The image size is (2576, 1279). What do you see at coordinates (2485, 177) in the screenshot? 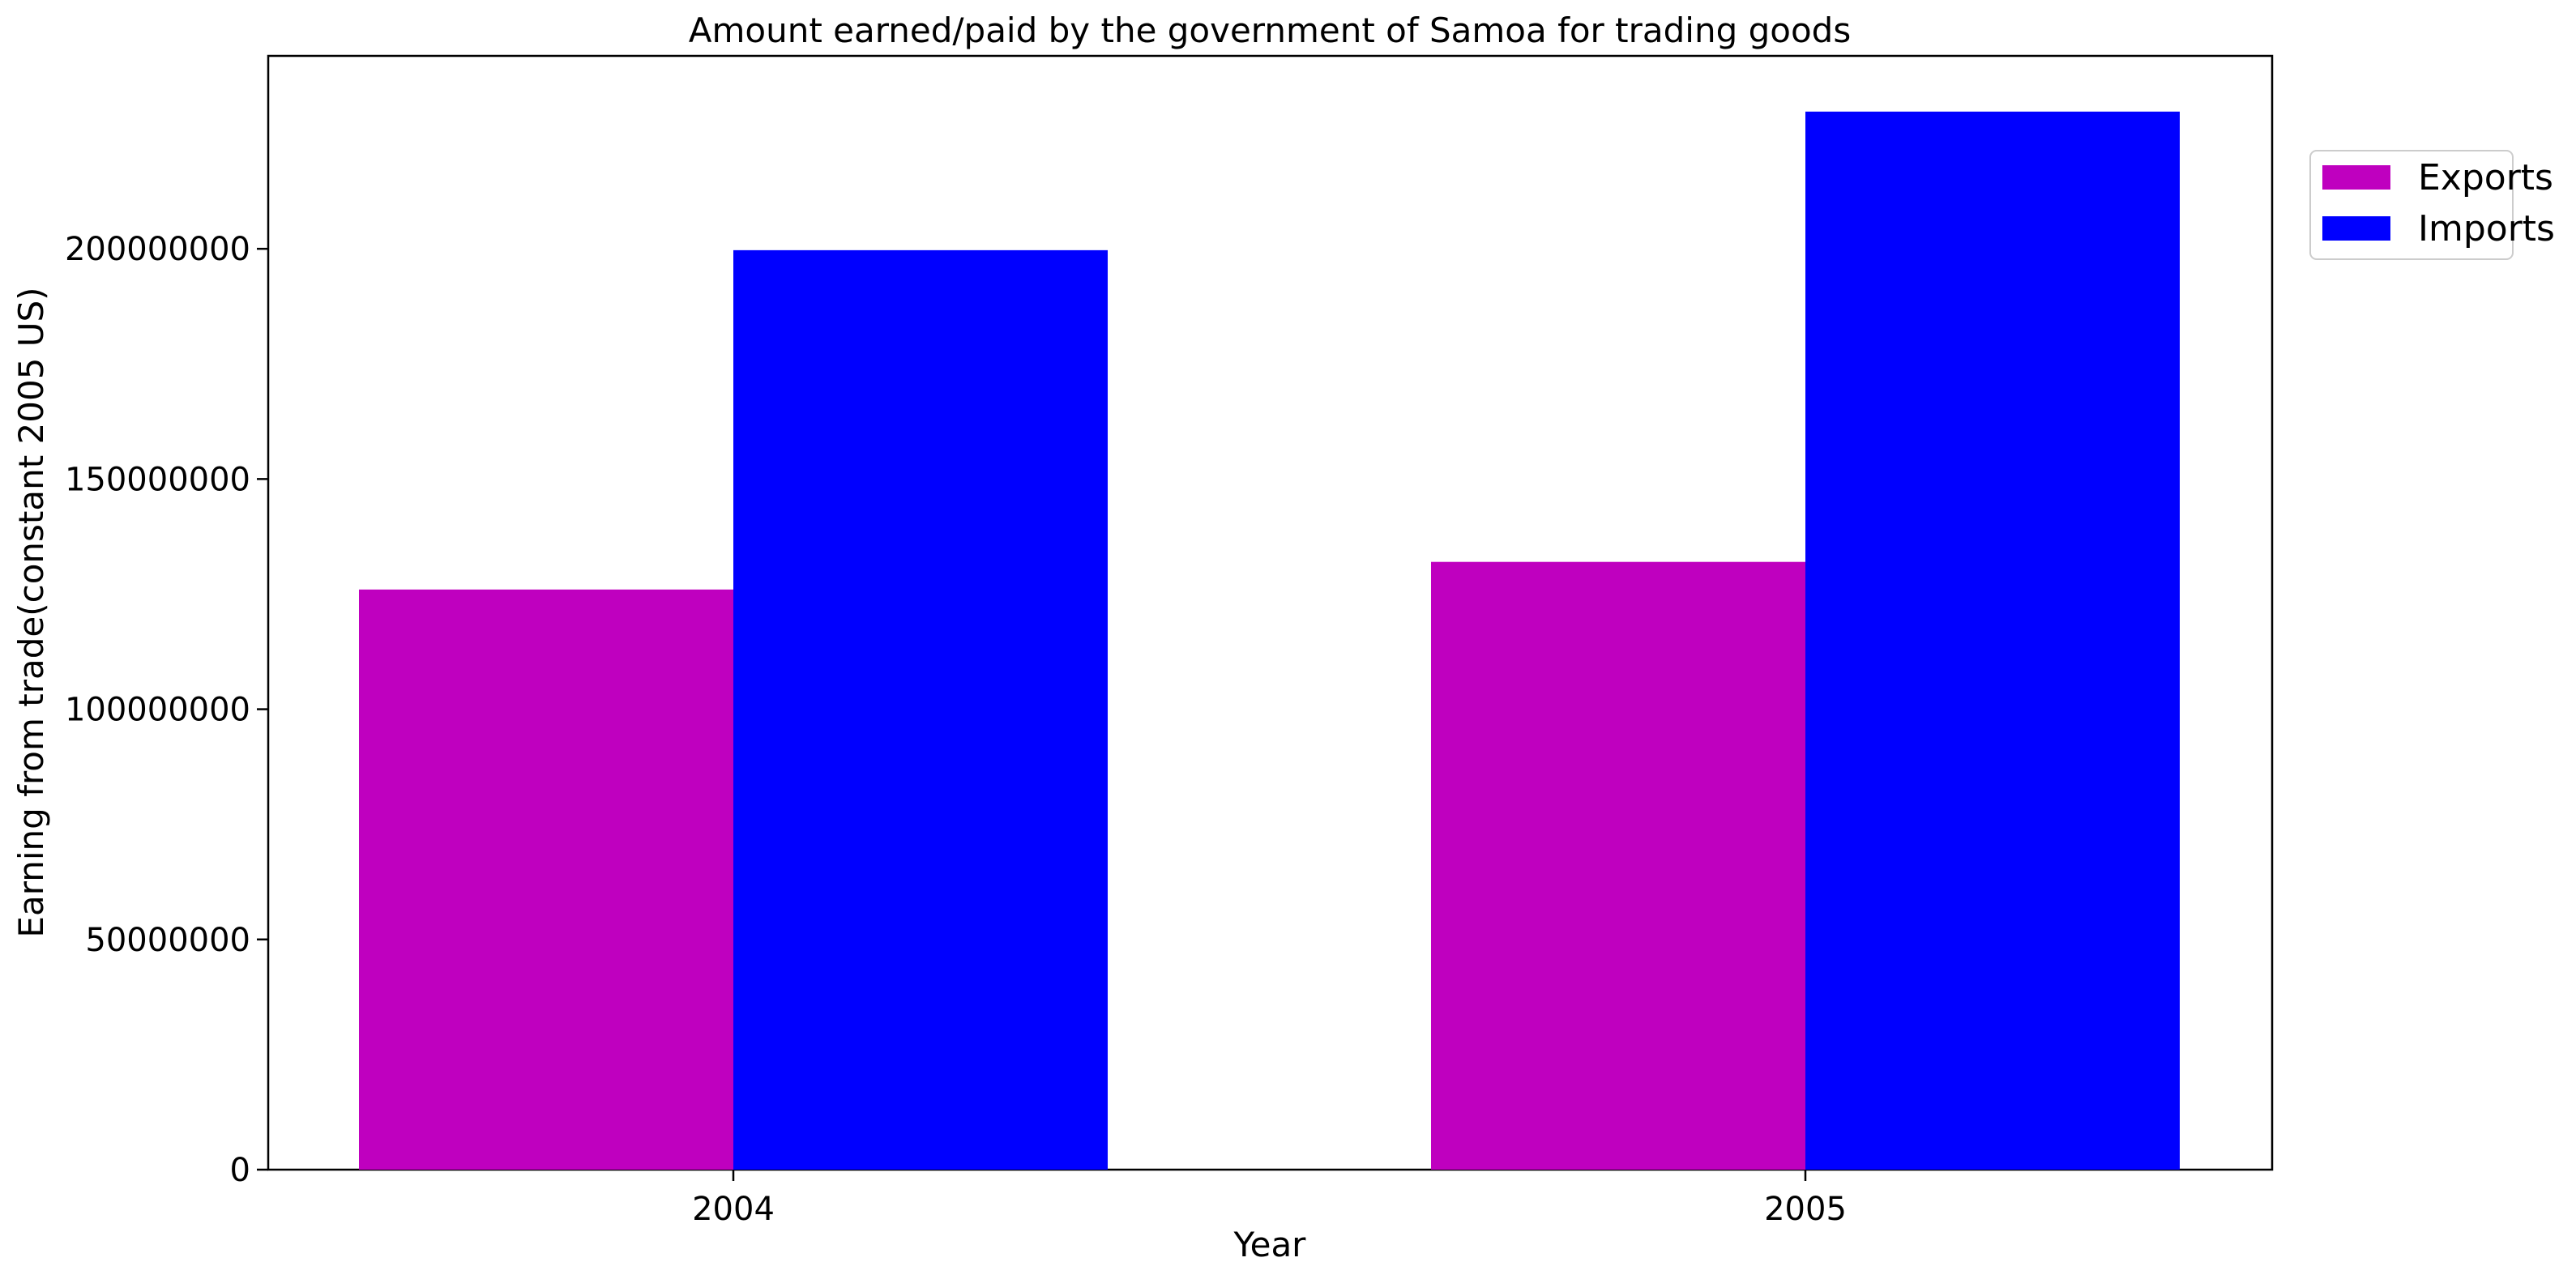
I see `legend-label-exports: Exports` at bounding box center [2485, 177].